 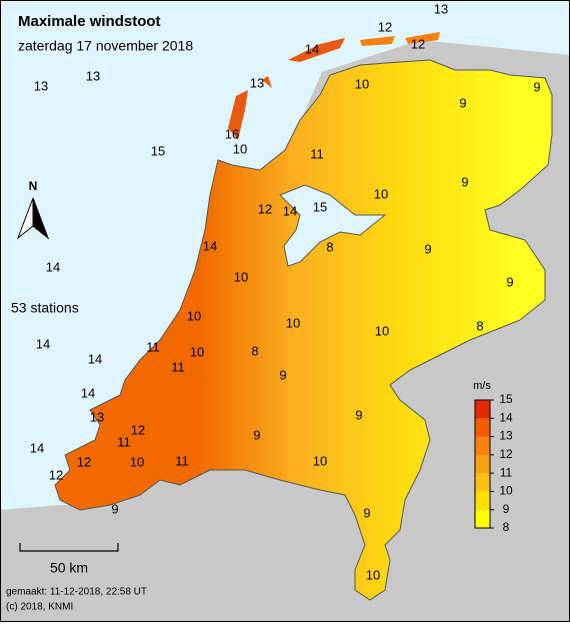 What do you see at coordinates (89, 21) in the screenshot?
I see `title: Maximale windstoot` at bounding box center [89, 21].